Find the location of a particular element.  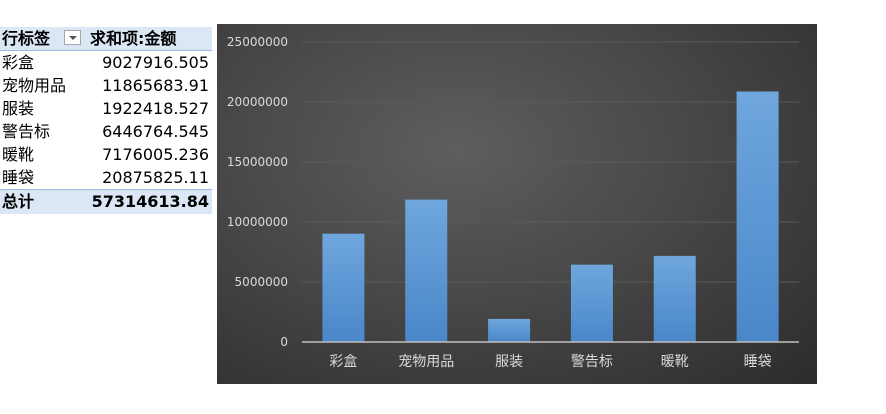

pivot-row-value: 1922418.527 is located at coordinates (155, 108).